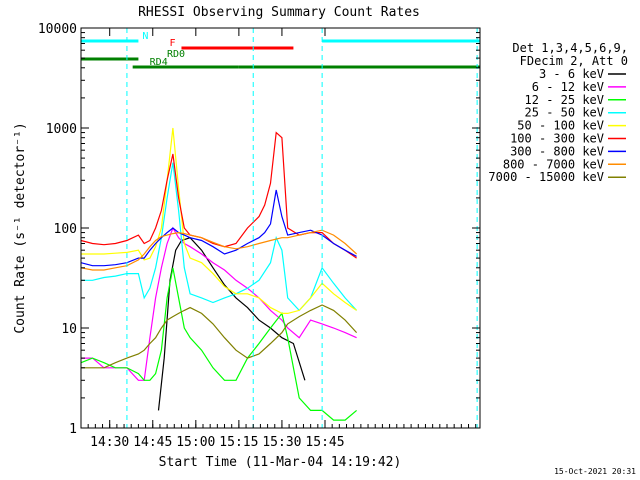 The width and height of the screenshot is (640, 480). What do you see at coordinates (195, 442) in the screenshot?
I see `x-tick-label-2: 15:00` at bounding box center [195, 442].